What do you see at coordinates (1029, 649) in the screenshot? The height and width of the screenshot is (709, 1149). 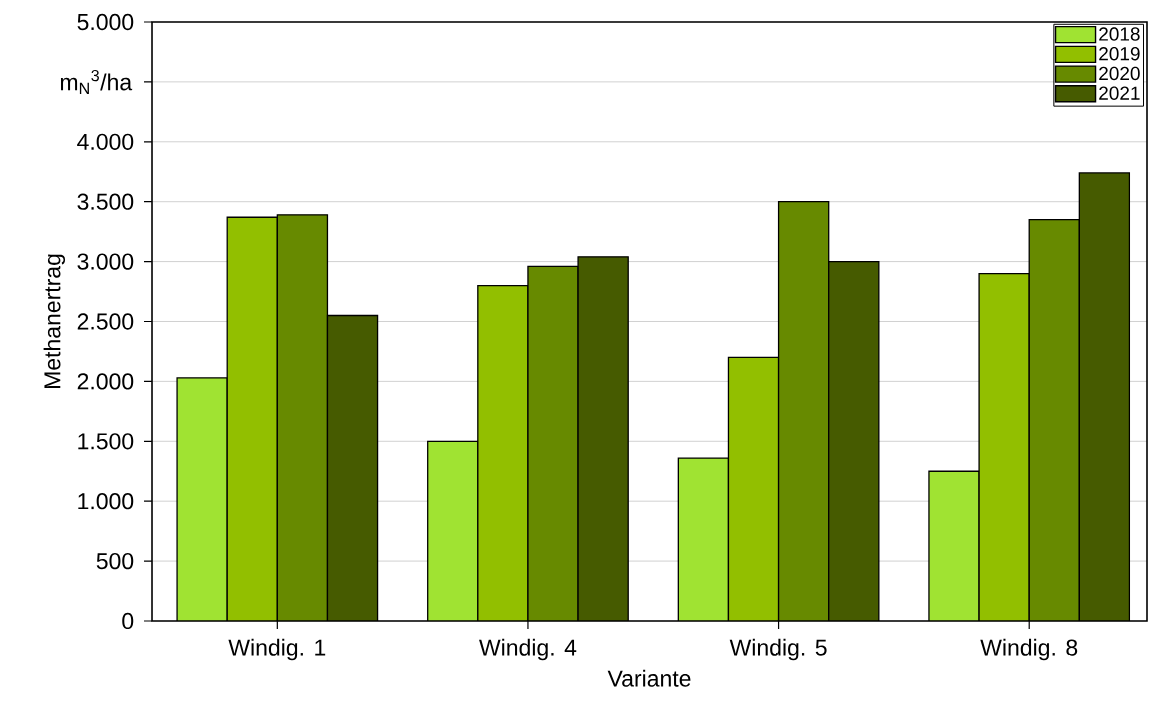 I see `x-tick-label: Windig. 8` at bounding box center [1029, 649].